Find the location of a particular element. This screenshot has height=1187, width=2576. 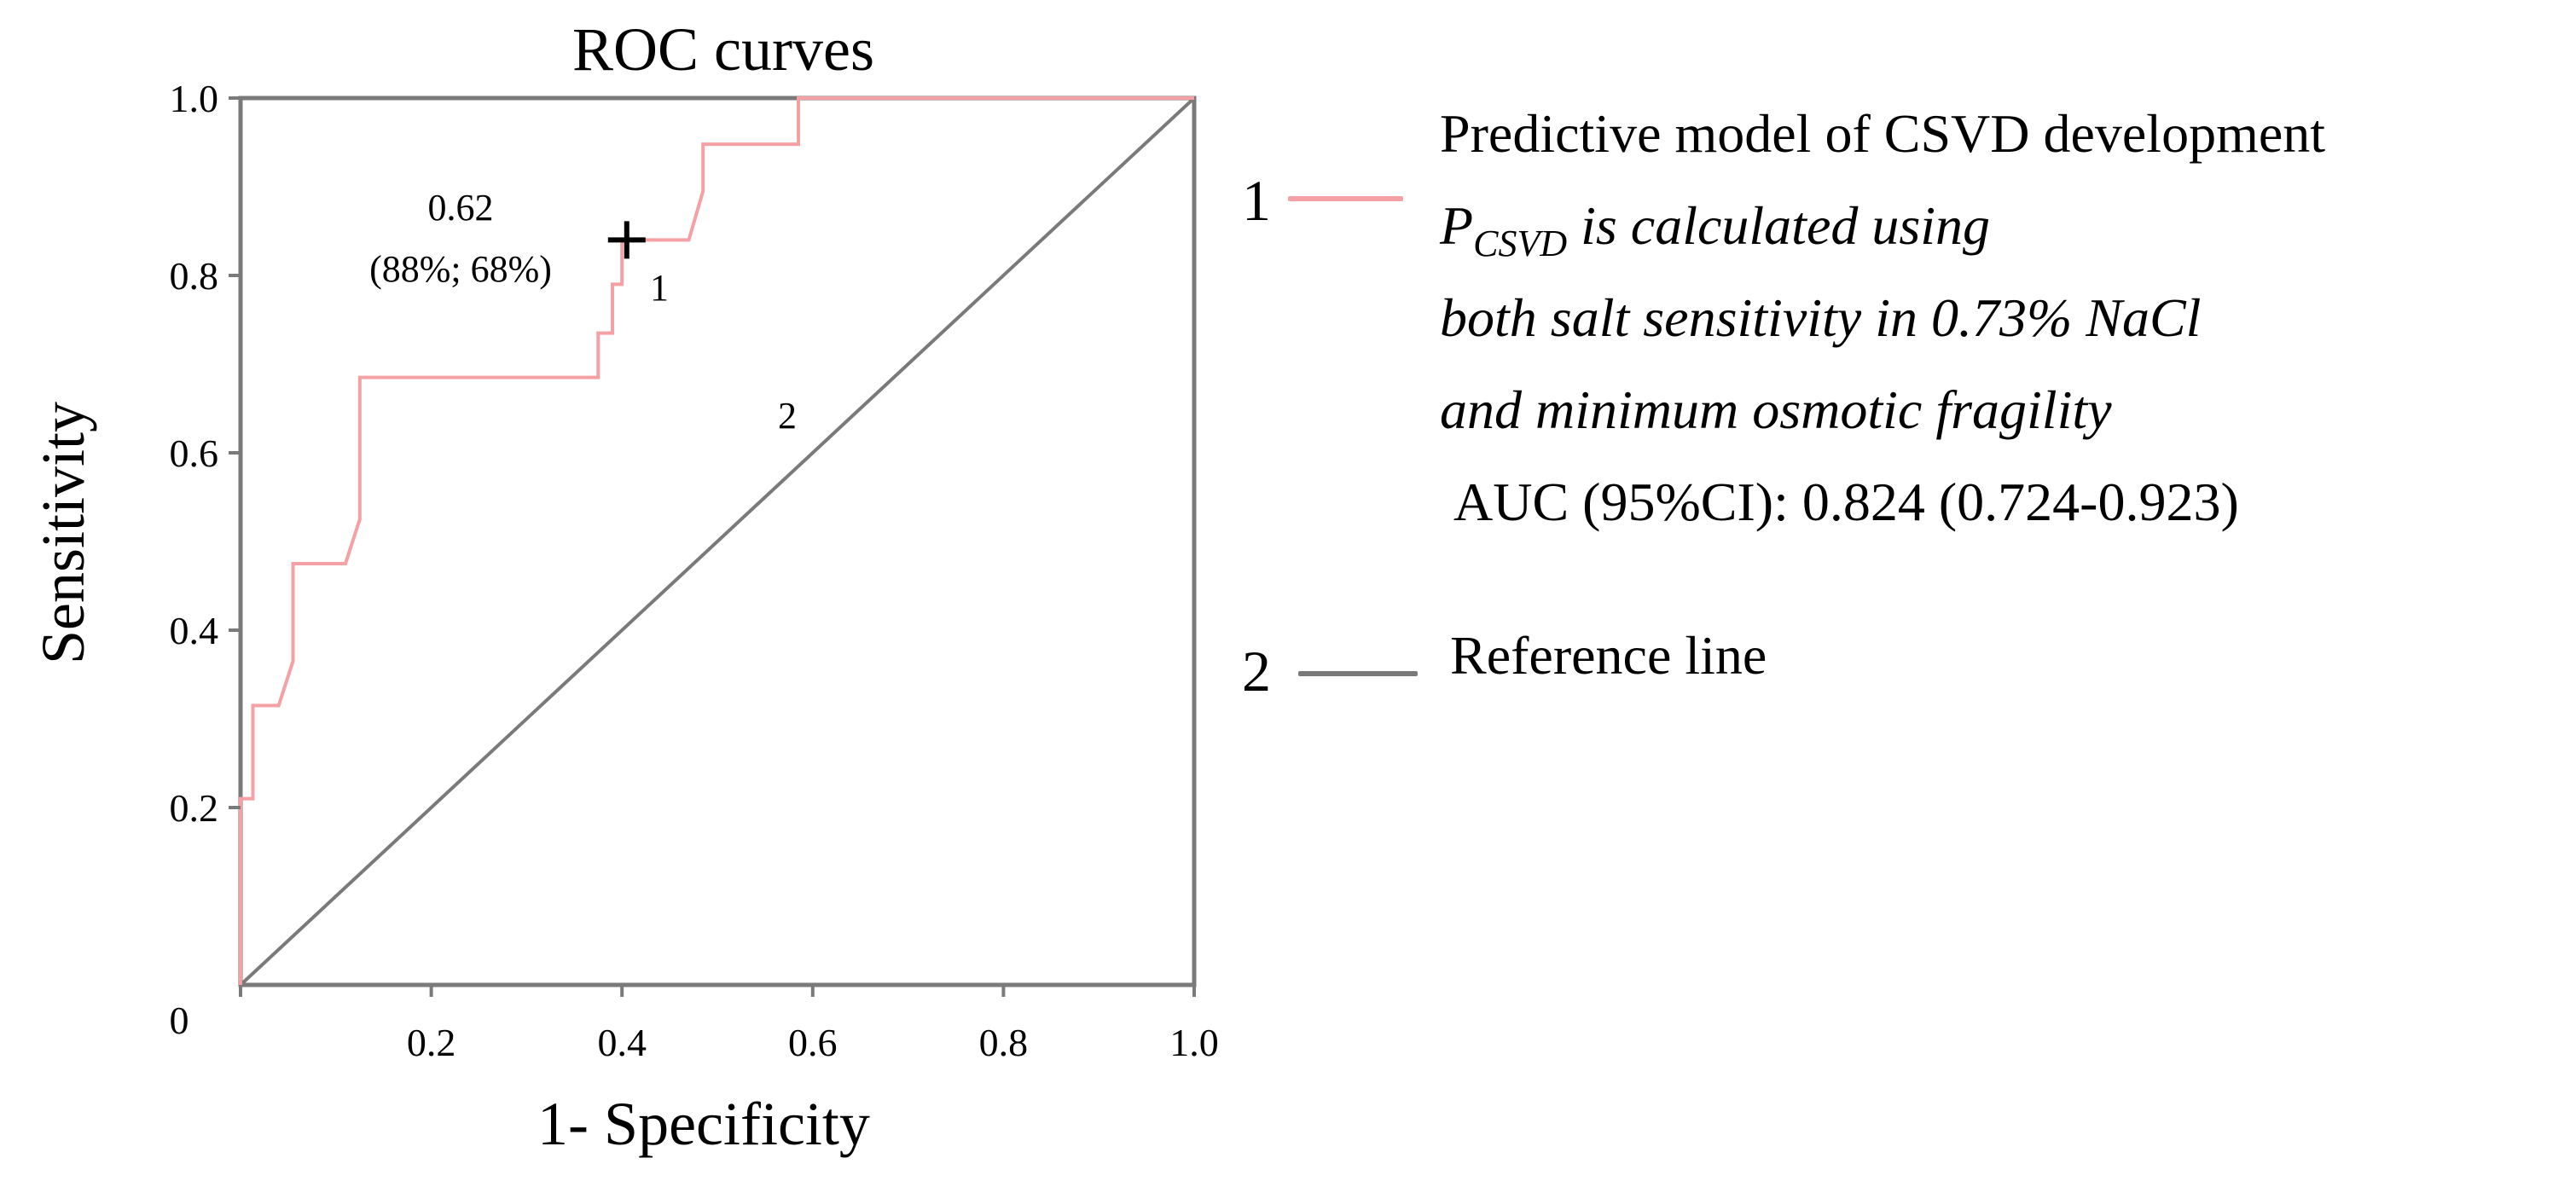

legend-item-1-line-2: is calculated using is located at coordinates (1786, 225).